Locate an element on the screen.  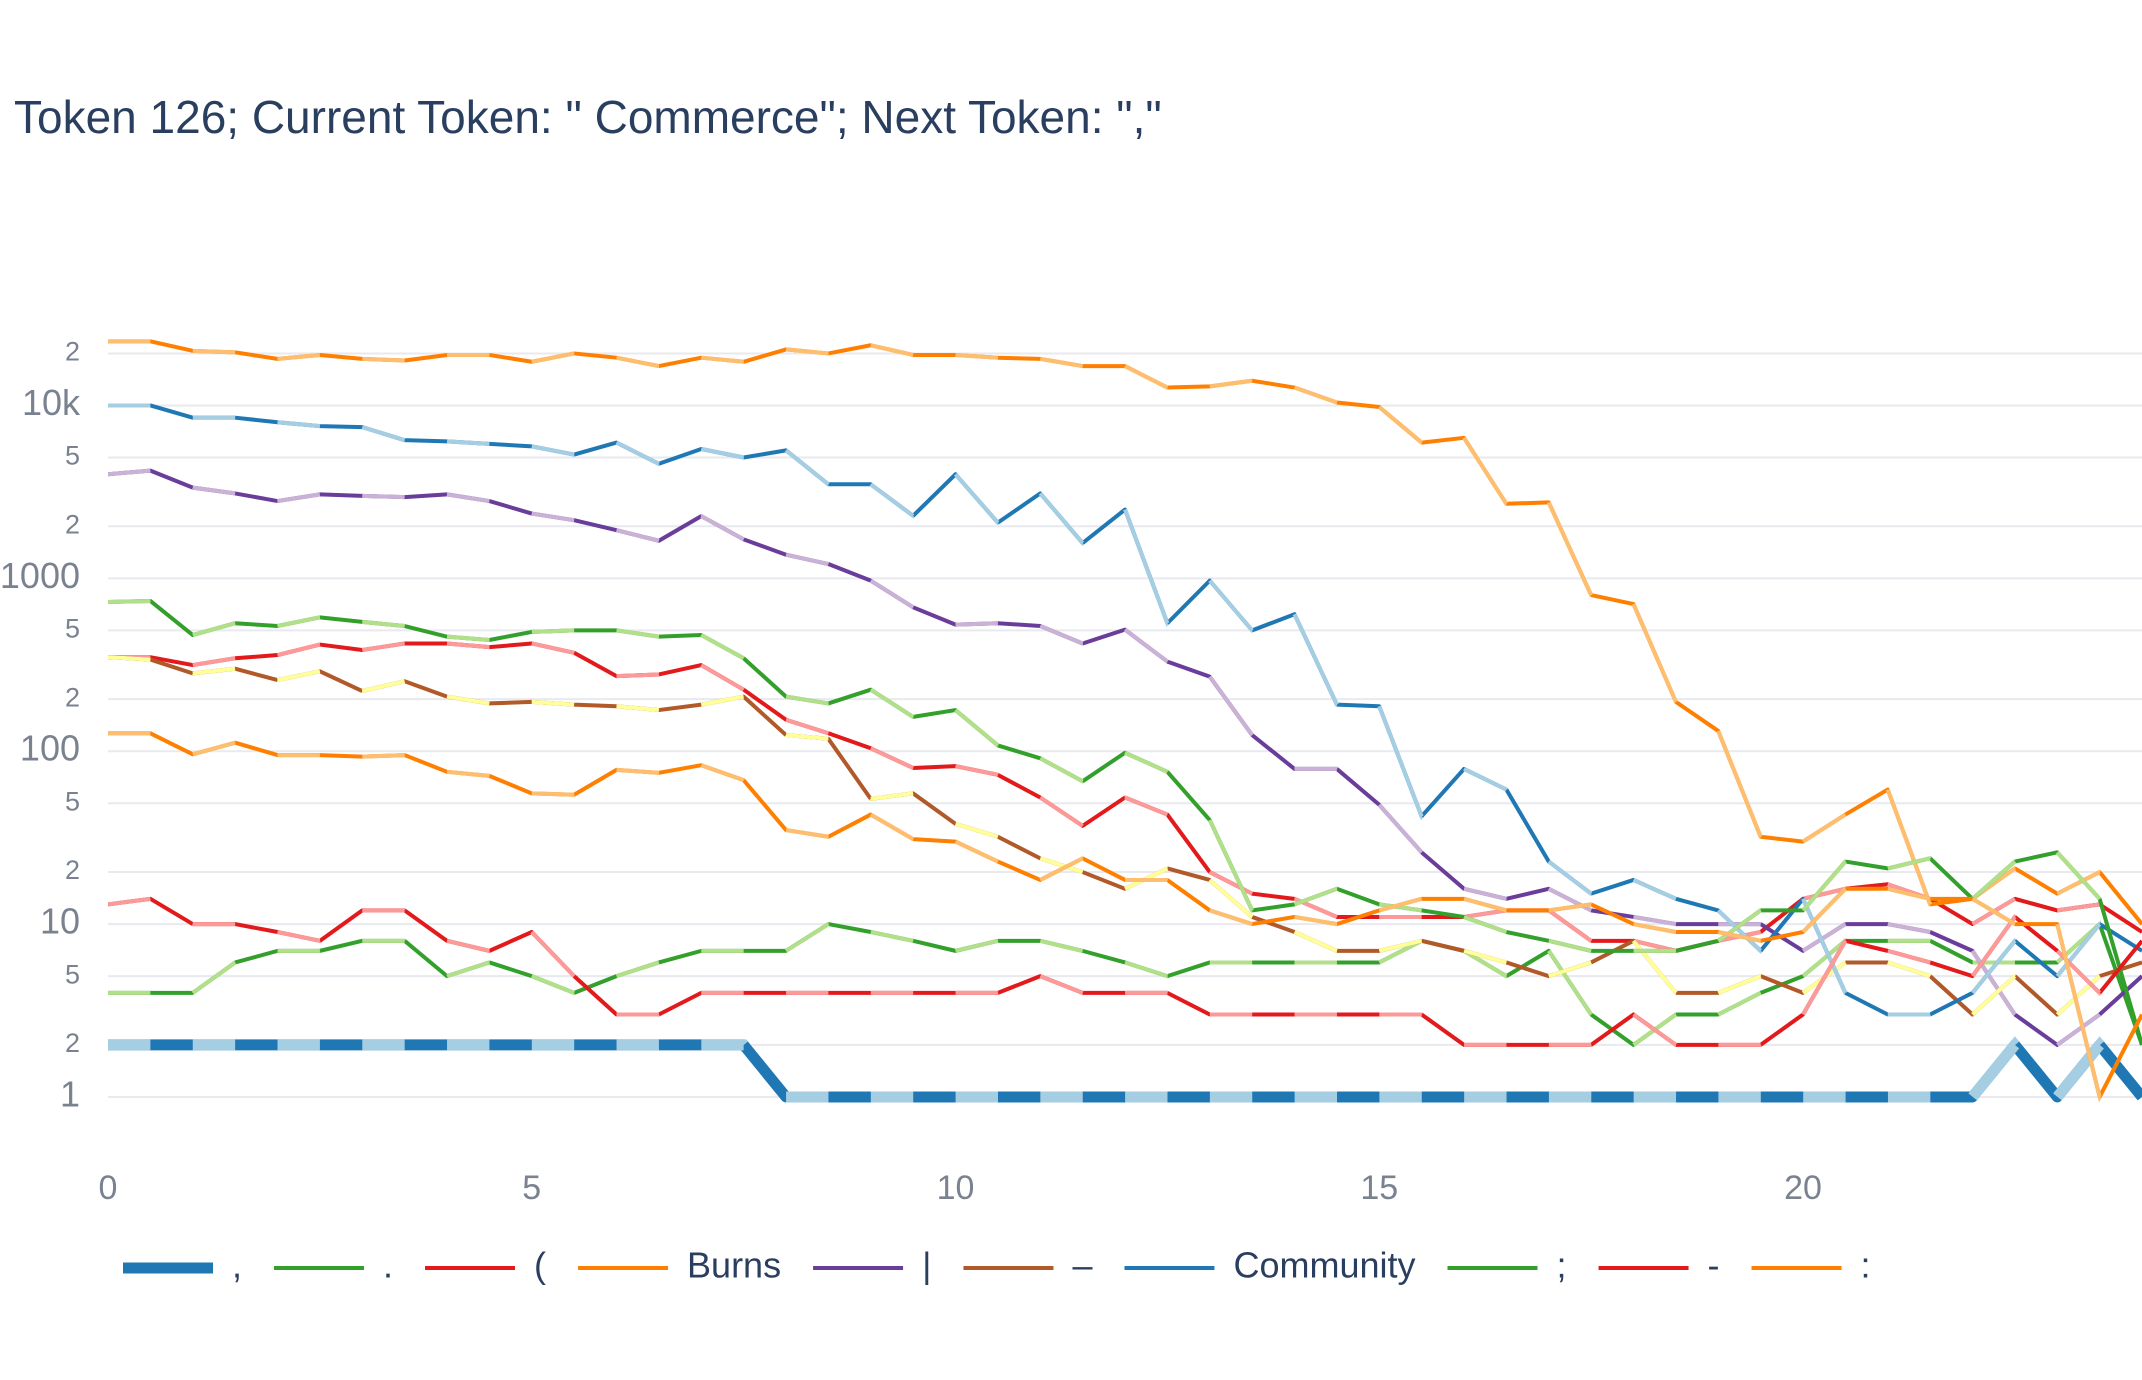
legend-label: Community is located at coordinates (1324, 1265).